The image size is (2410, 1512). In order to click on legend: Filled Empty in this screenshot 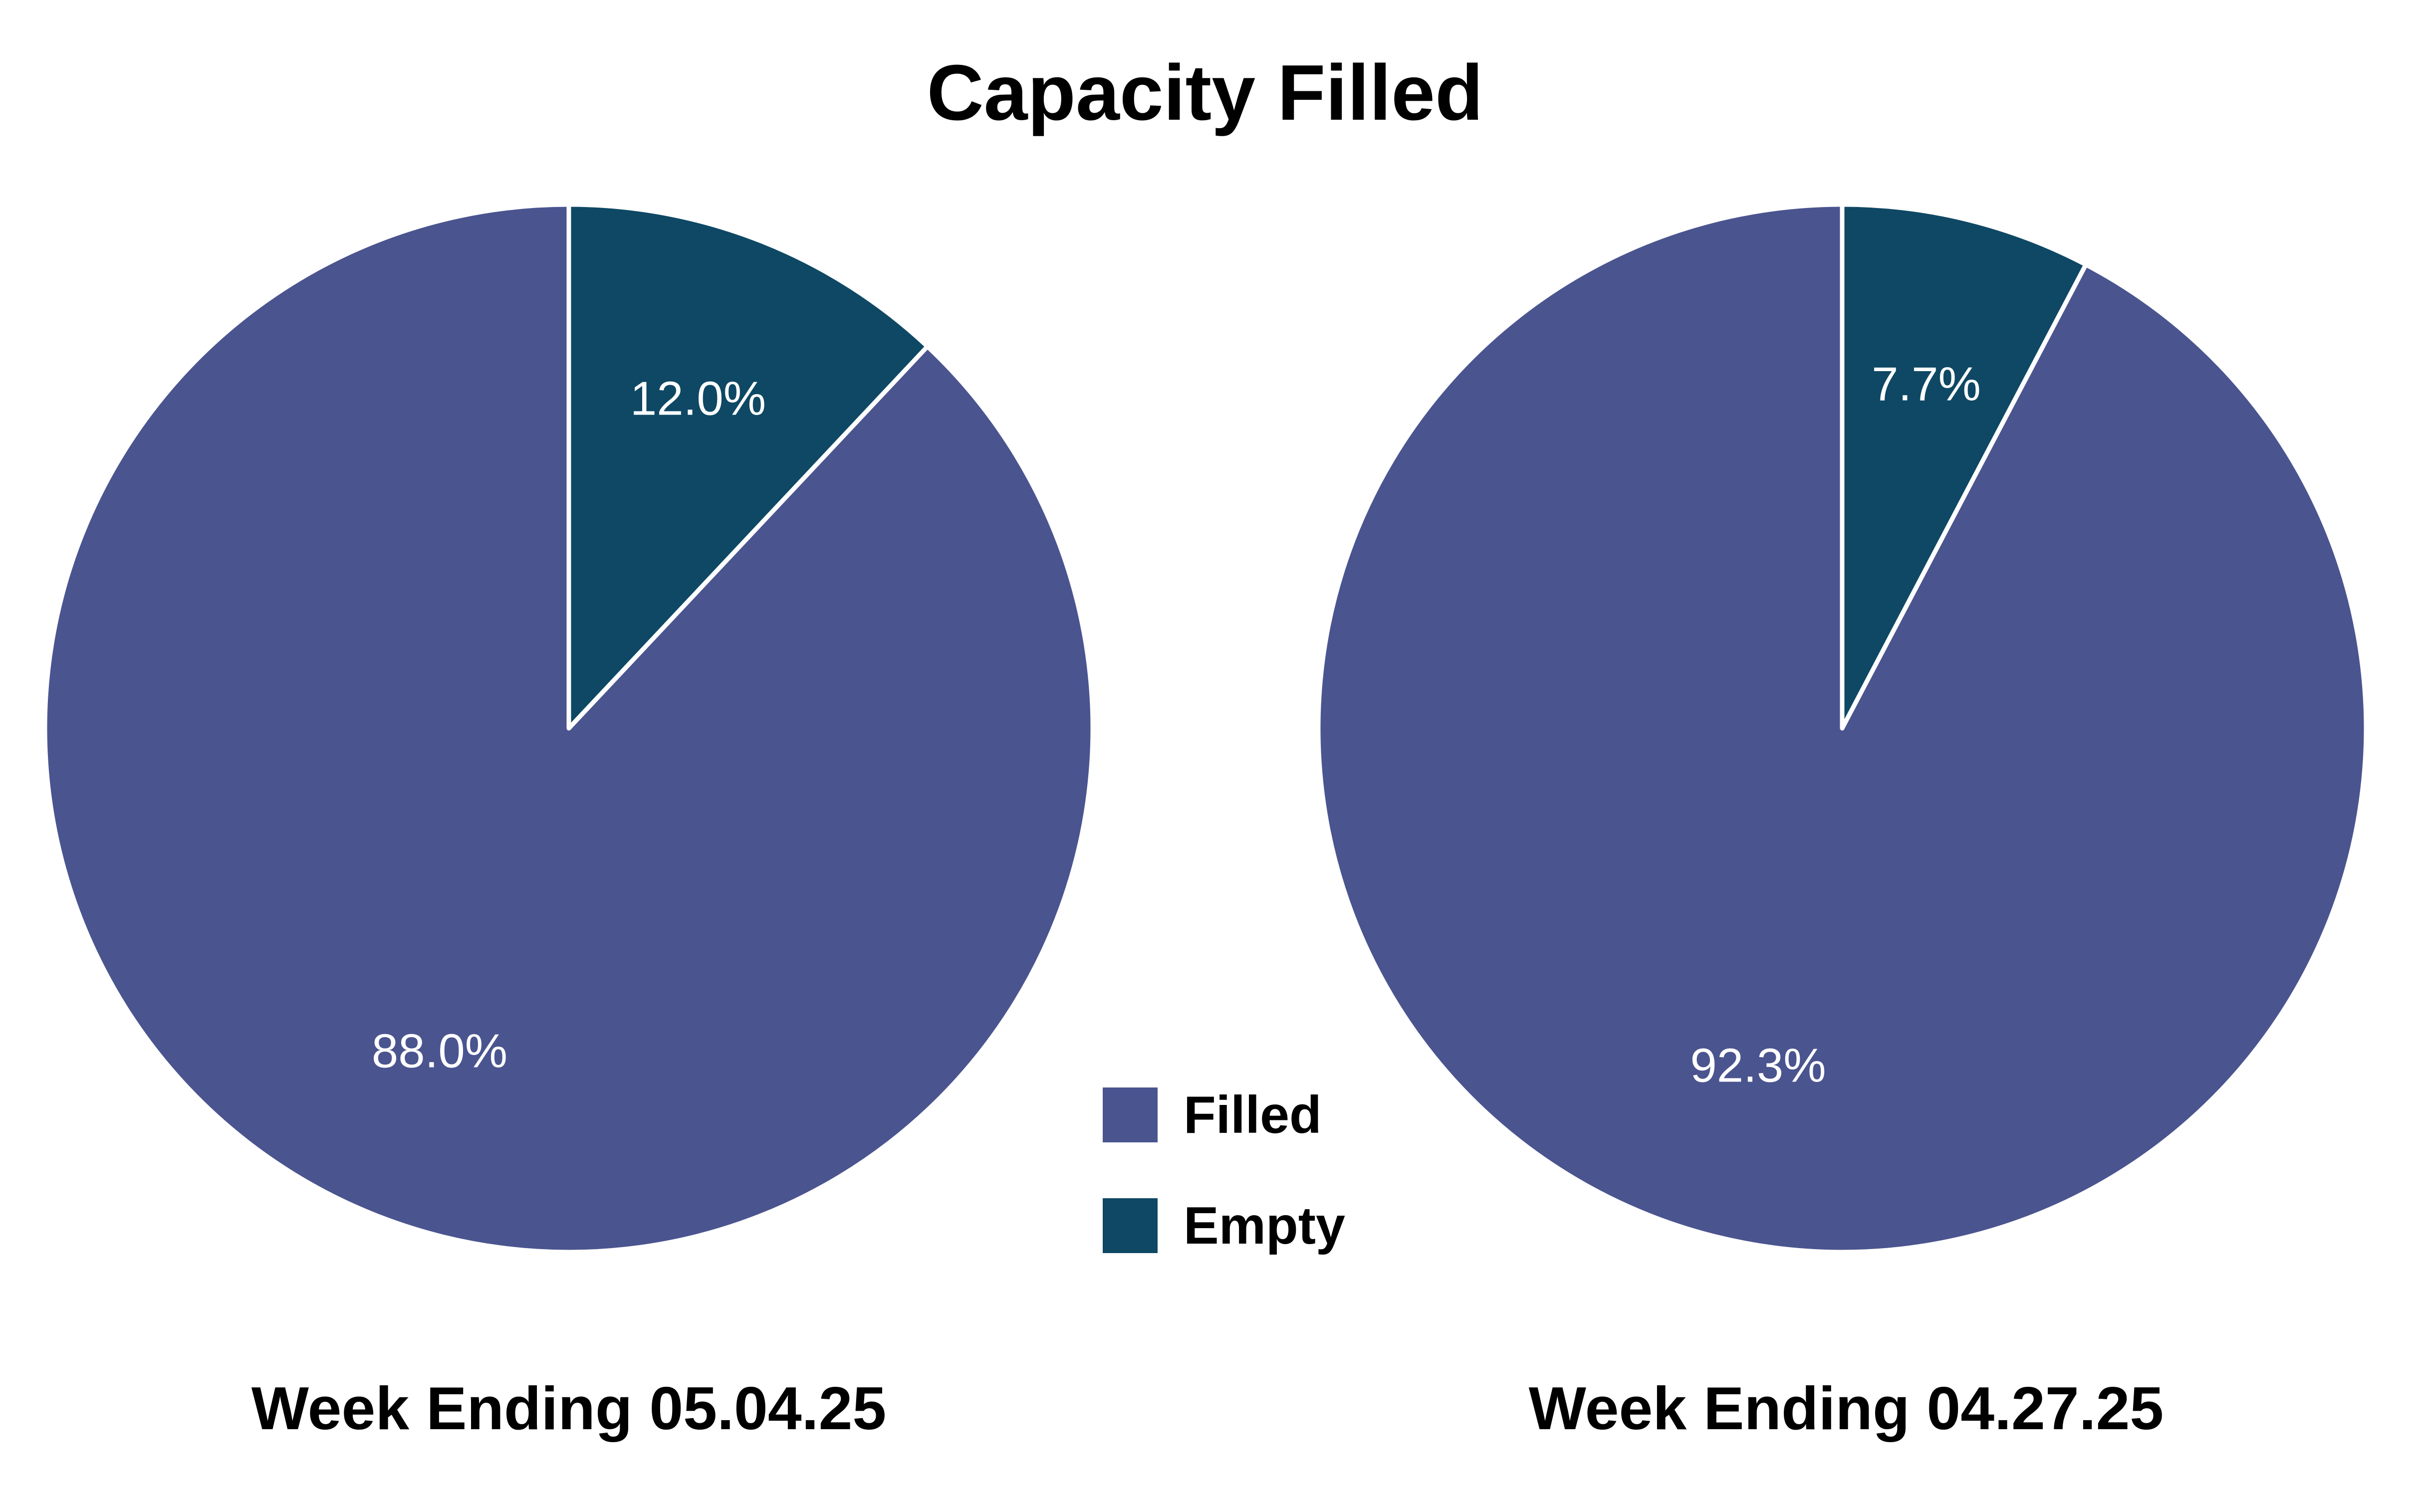, I will do `click(1224, 1198)`.